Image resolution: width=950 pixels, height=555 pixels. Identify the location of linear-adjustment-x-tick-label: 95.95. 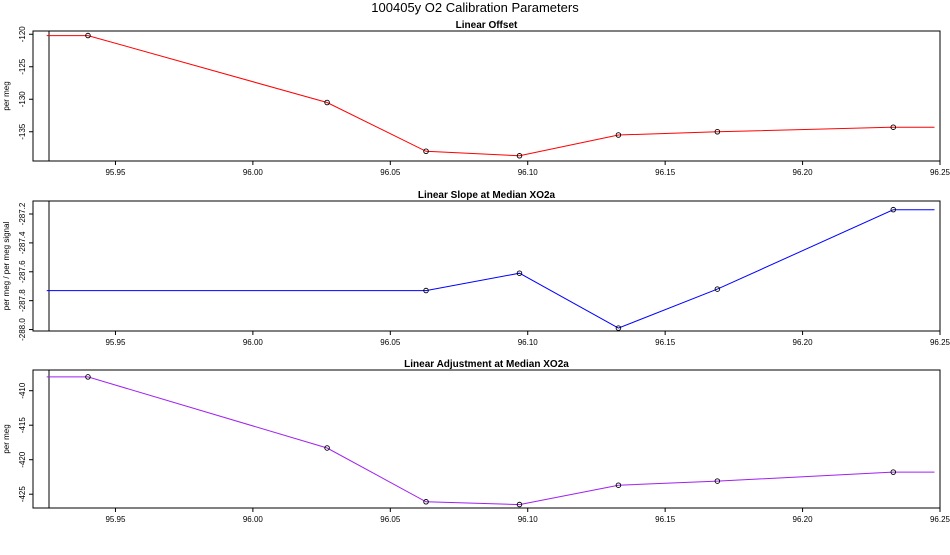
(115, 519).